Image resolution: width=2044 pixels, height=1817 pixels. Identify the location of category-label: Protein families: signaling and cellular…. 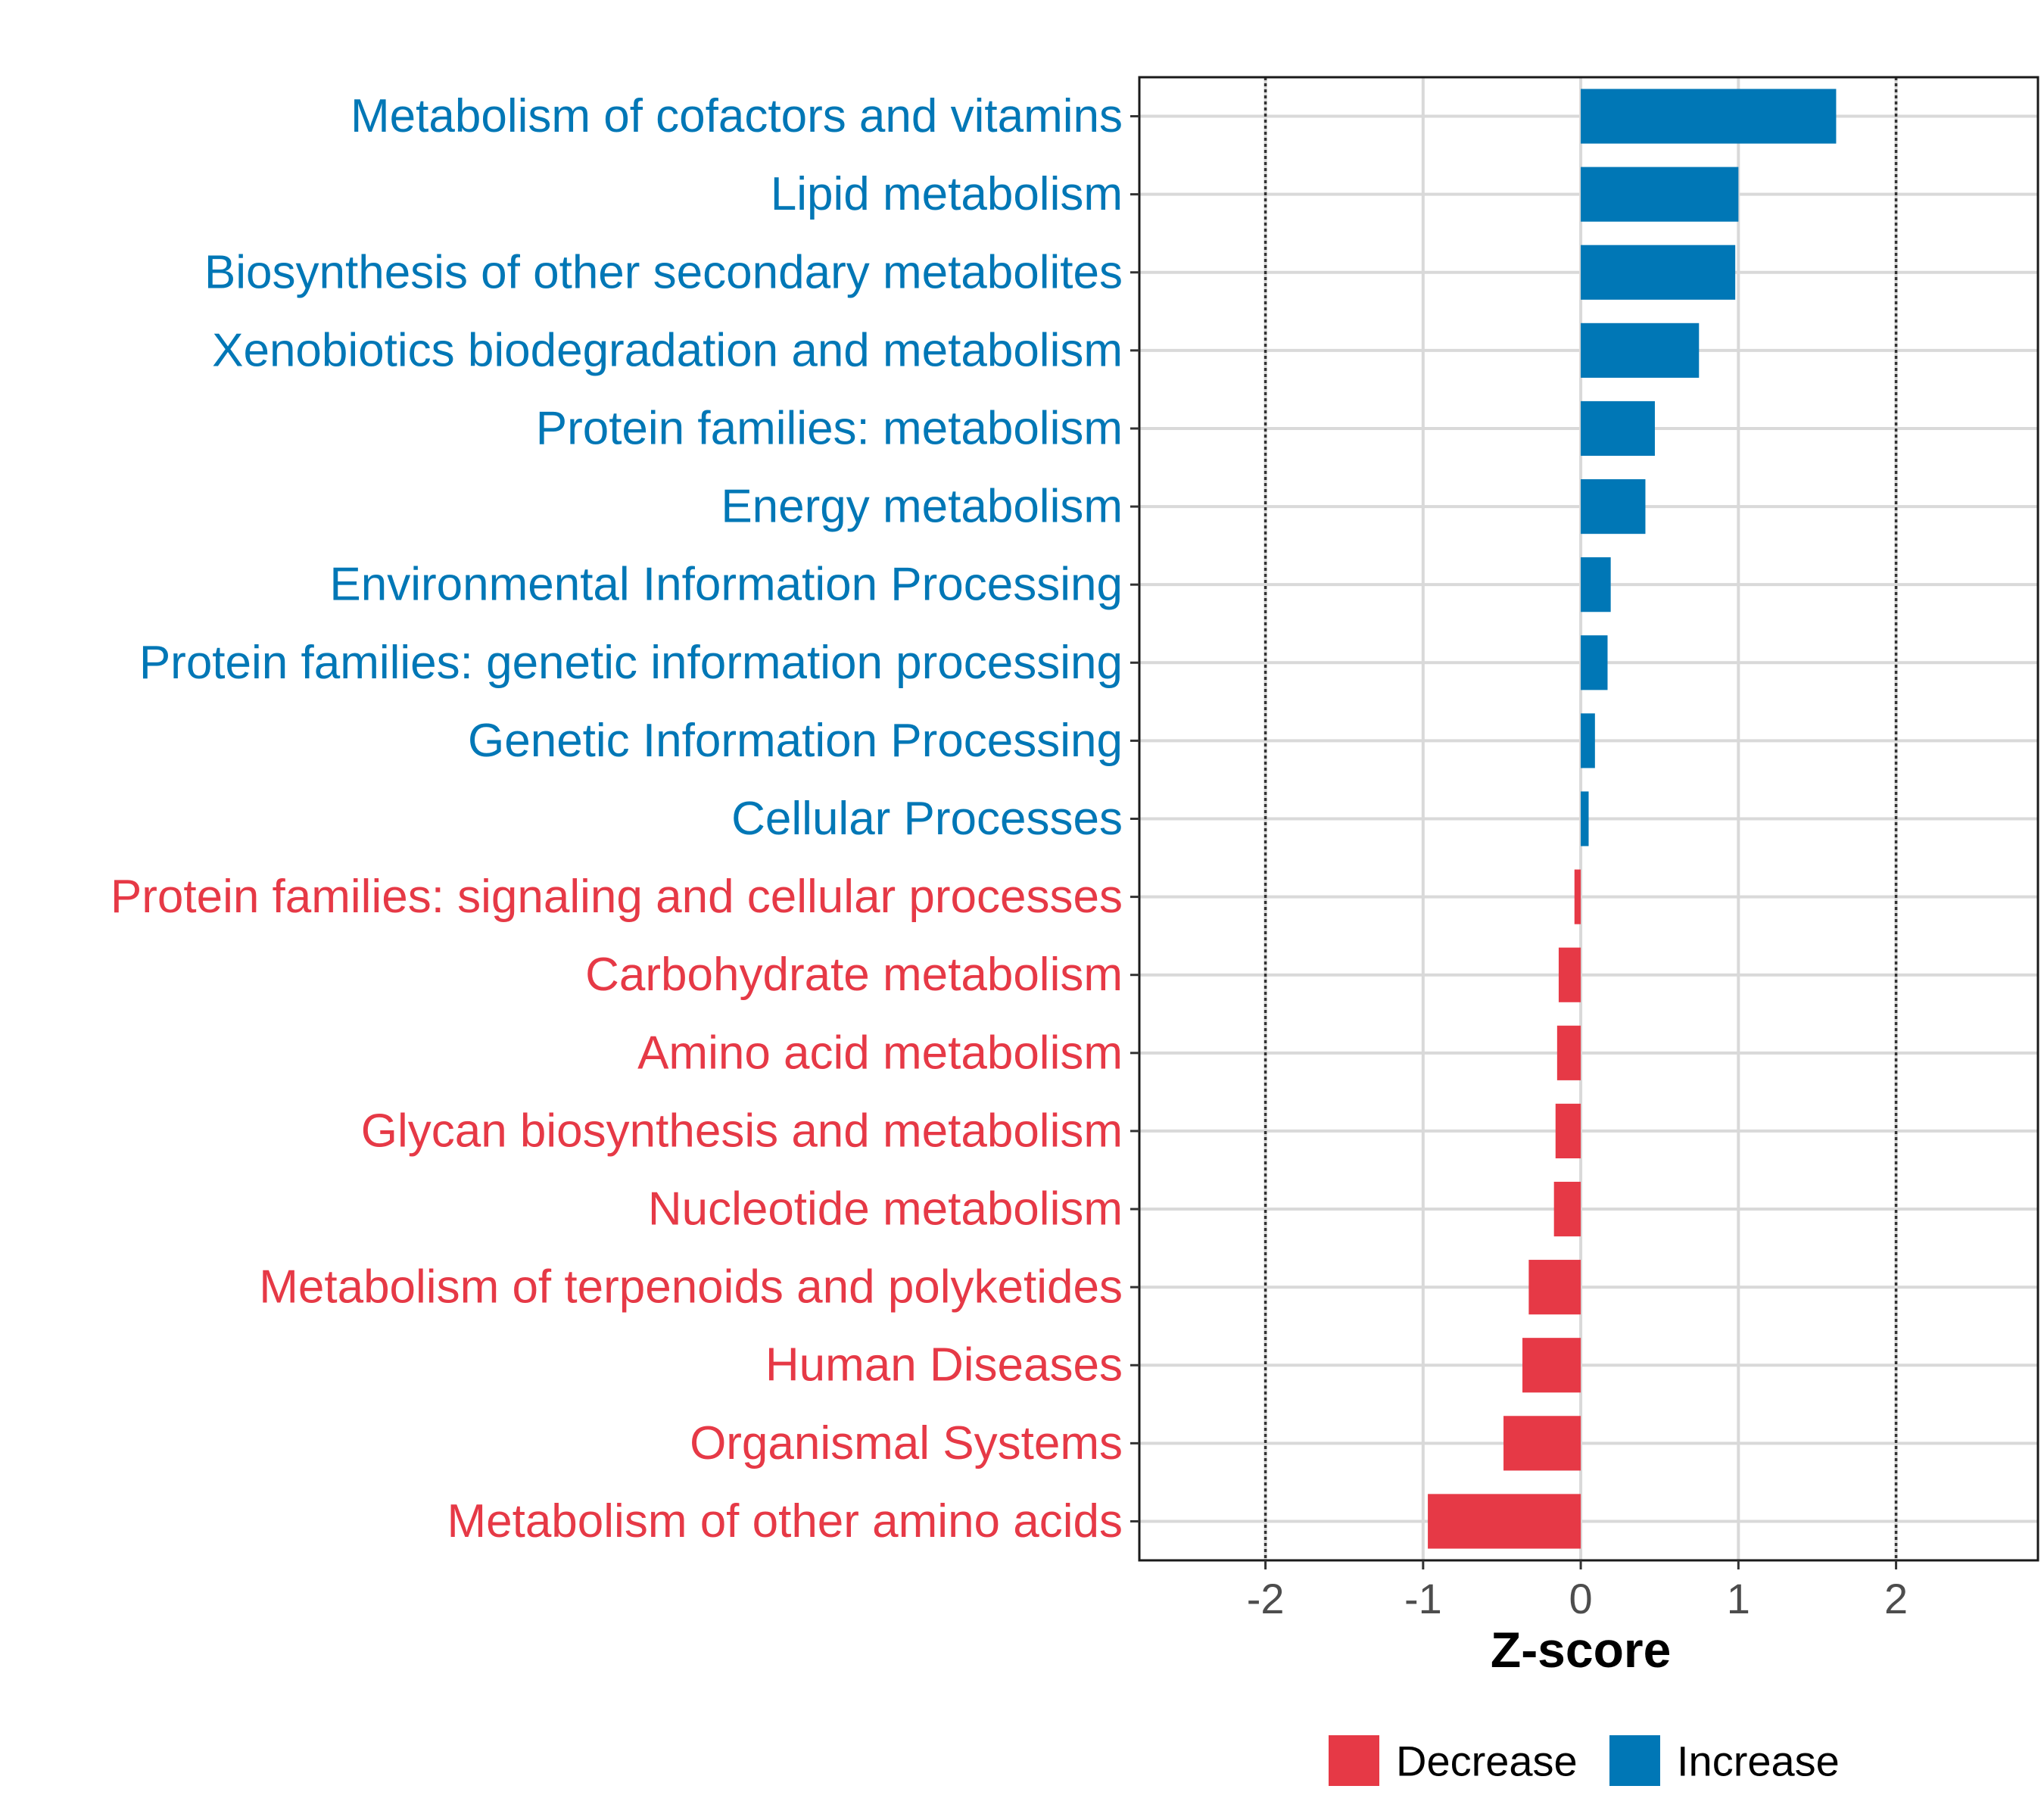
(617, 897).